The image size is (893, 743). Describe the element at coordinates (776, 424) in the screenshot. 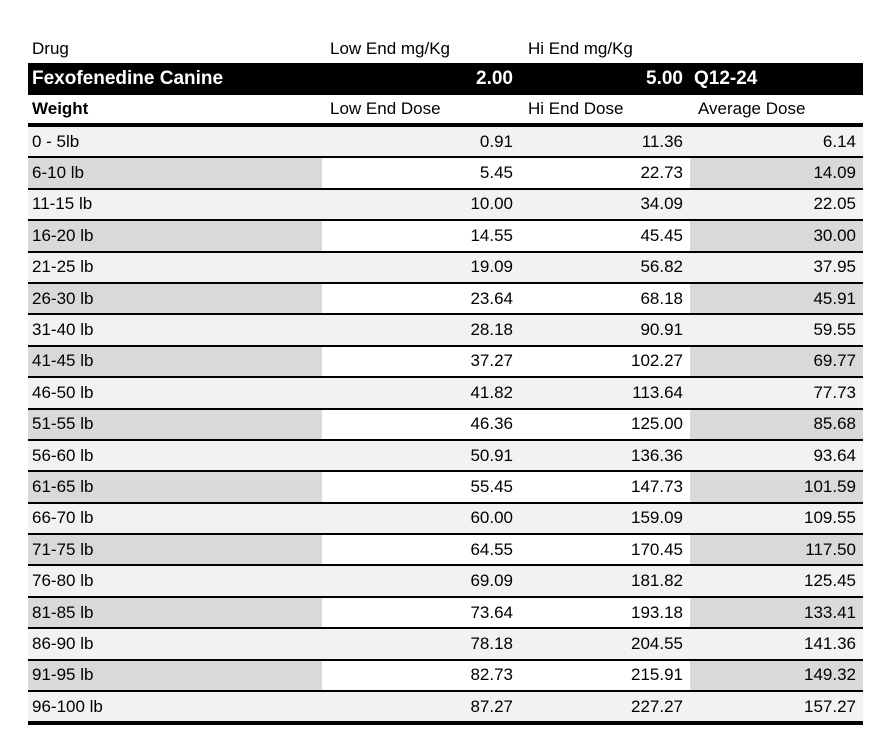

I see `avg-dose-cell: 85.68` at that location.